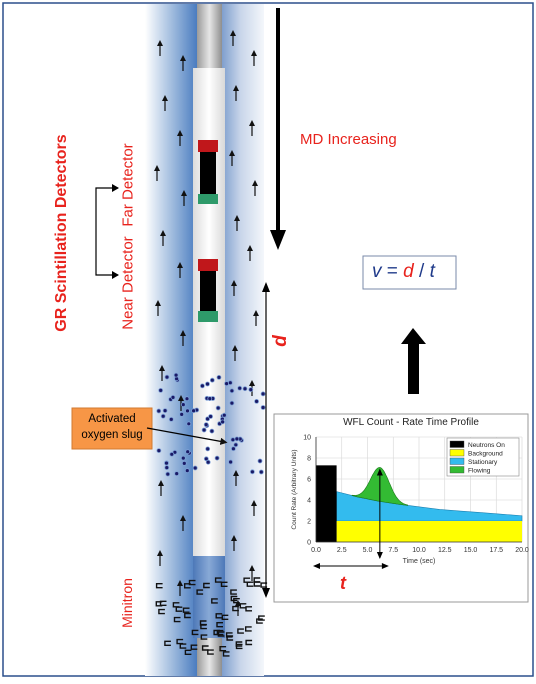 Image resolution: width=536 pixels, height=684 pixels. What do you see at coordinates (483, 462) in the screenshot?
I see `legend-label: Stationary` at bounding box center [483, 462].